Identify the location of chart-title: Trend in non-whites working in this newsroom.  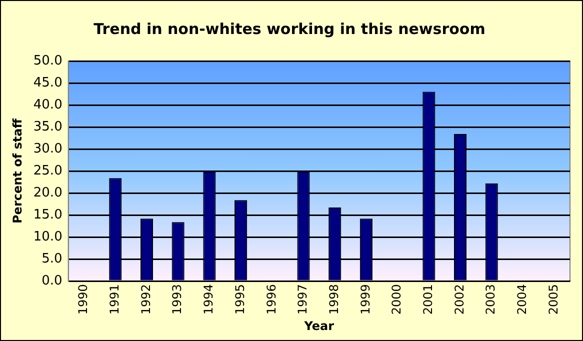
(290, 29).